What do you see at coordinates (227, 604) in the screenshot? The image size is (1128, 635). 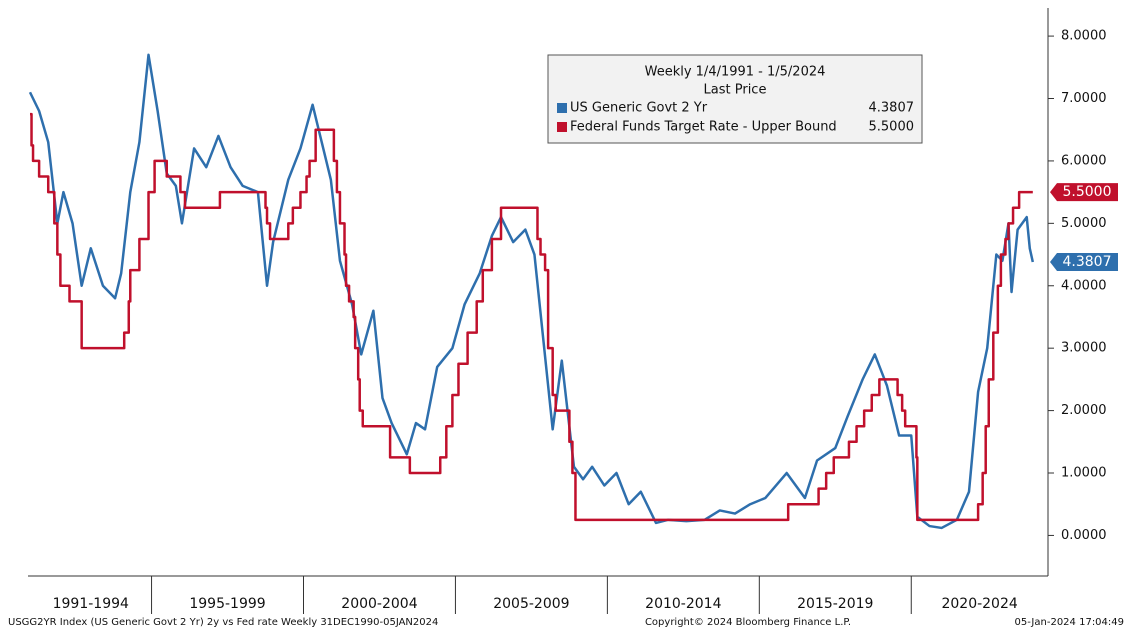 I see `x-tick-label: 1995-1999` at bounding box center [227, 604].